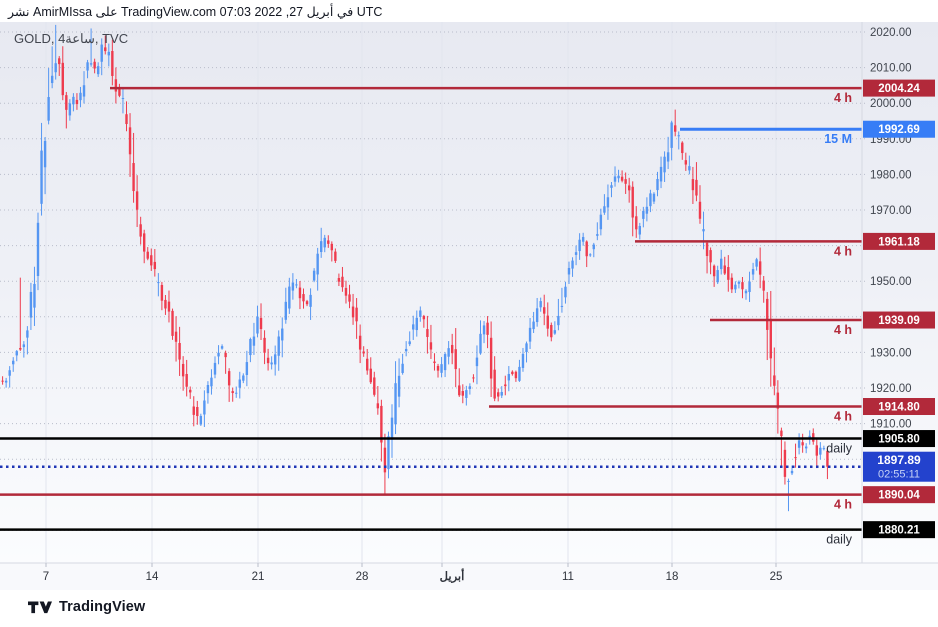 Image resolution: width=938 pixels, height=627 pixels. Describe the element at coordinates (891, 33) in the screenshot. I see `price-tick-label: 2020.00` at that location.